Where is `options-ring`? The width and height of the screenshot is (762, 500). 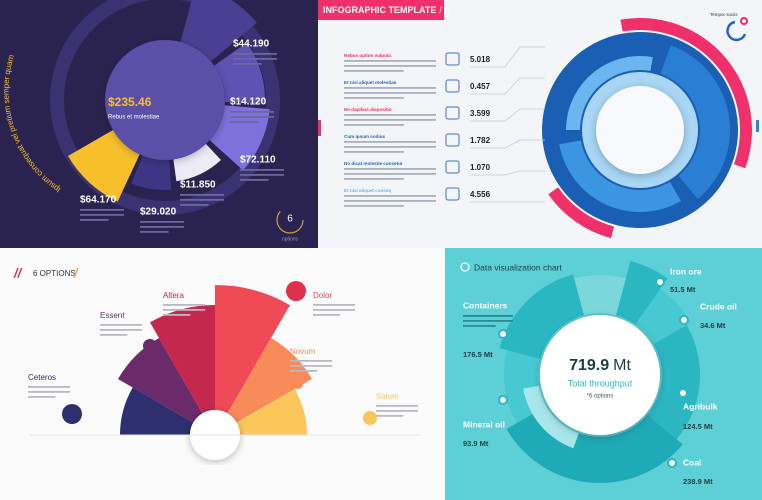 options-ring is located at coordinates (290, 220).